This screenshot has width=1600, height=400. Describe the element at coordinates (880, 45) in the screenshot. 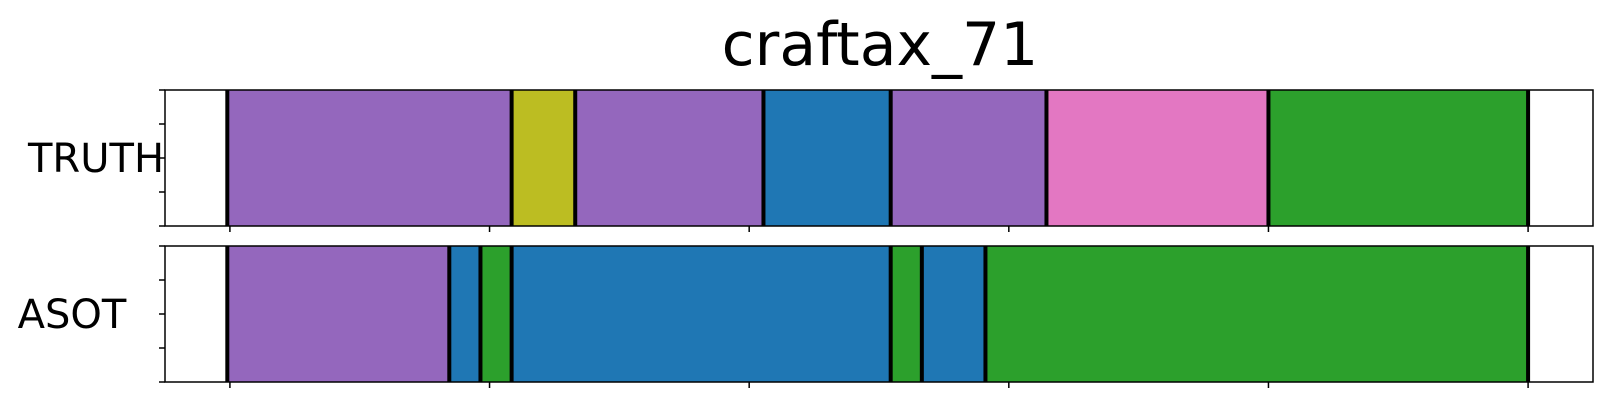

I see `chart-title: craftax_71` at that location.